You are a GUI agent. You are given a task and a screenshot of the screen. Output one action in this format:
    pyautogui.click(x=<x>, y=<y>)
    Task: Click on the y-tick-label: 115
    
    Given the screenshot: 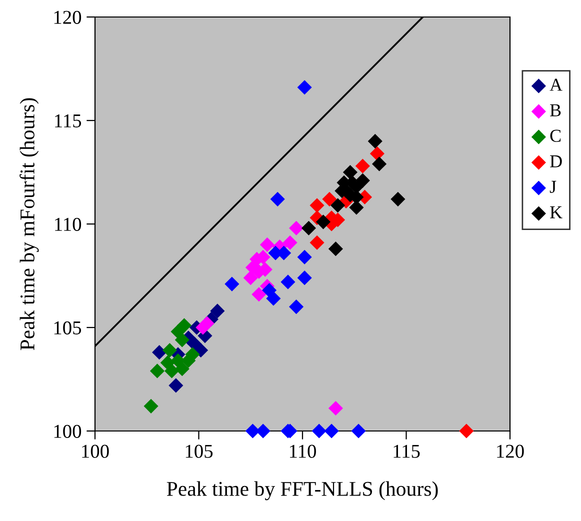 What is the action you would take?
    pyautogui.click(x=68, y=121)
    